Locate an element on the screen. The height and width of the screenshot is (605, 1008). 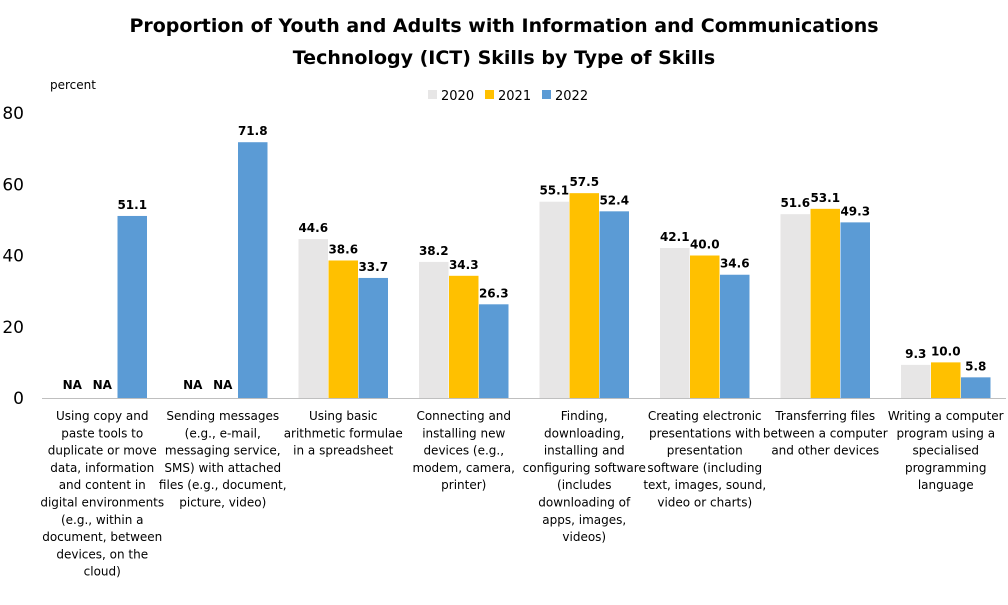
x-category-label-line: document, between is located at coordinates (102, 537).